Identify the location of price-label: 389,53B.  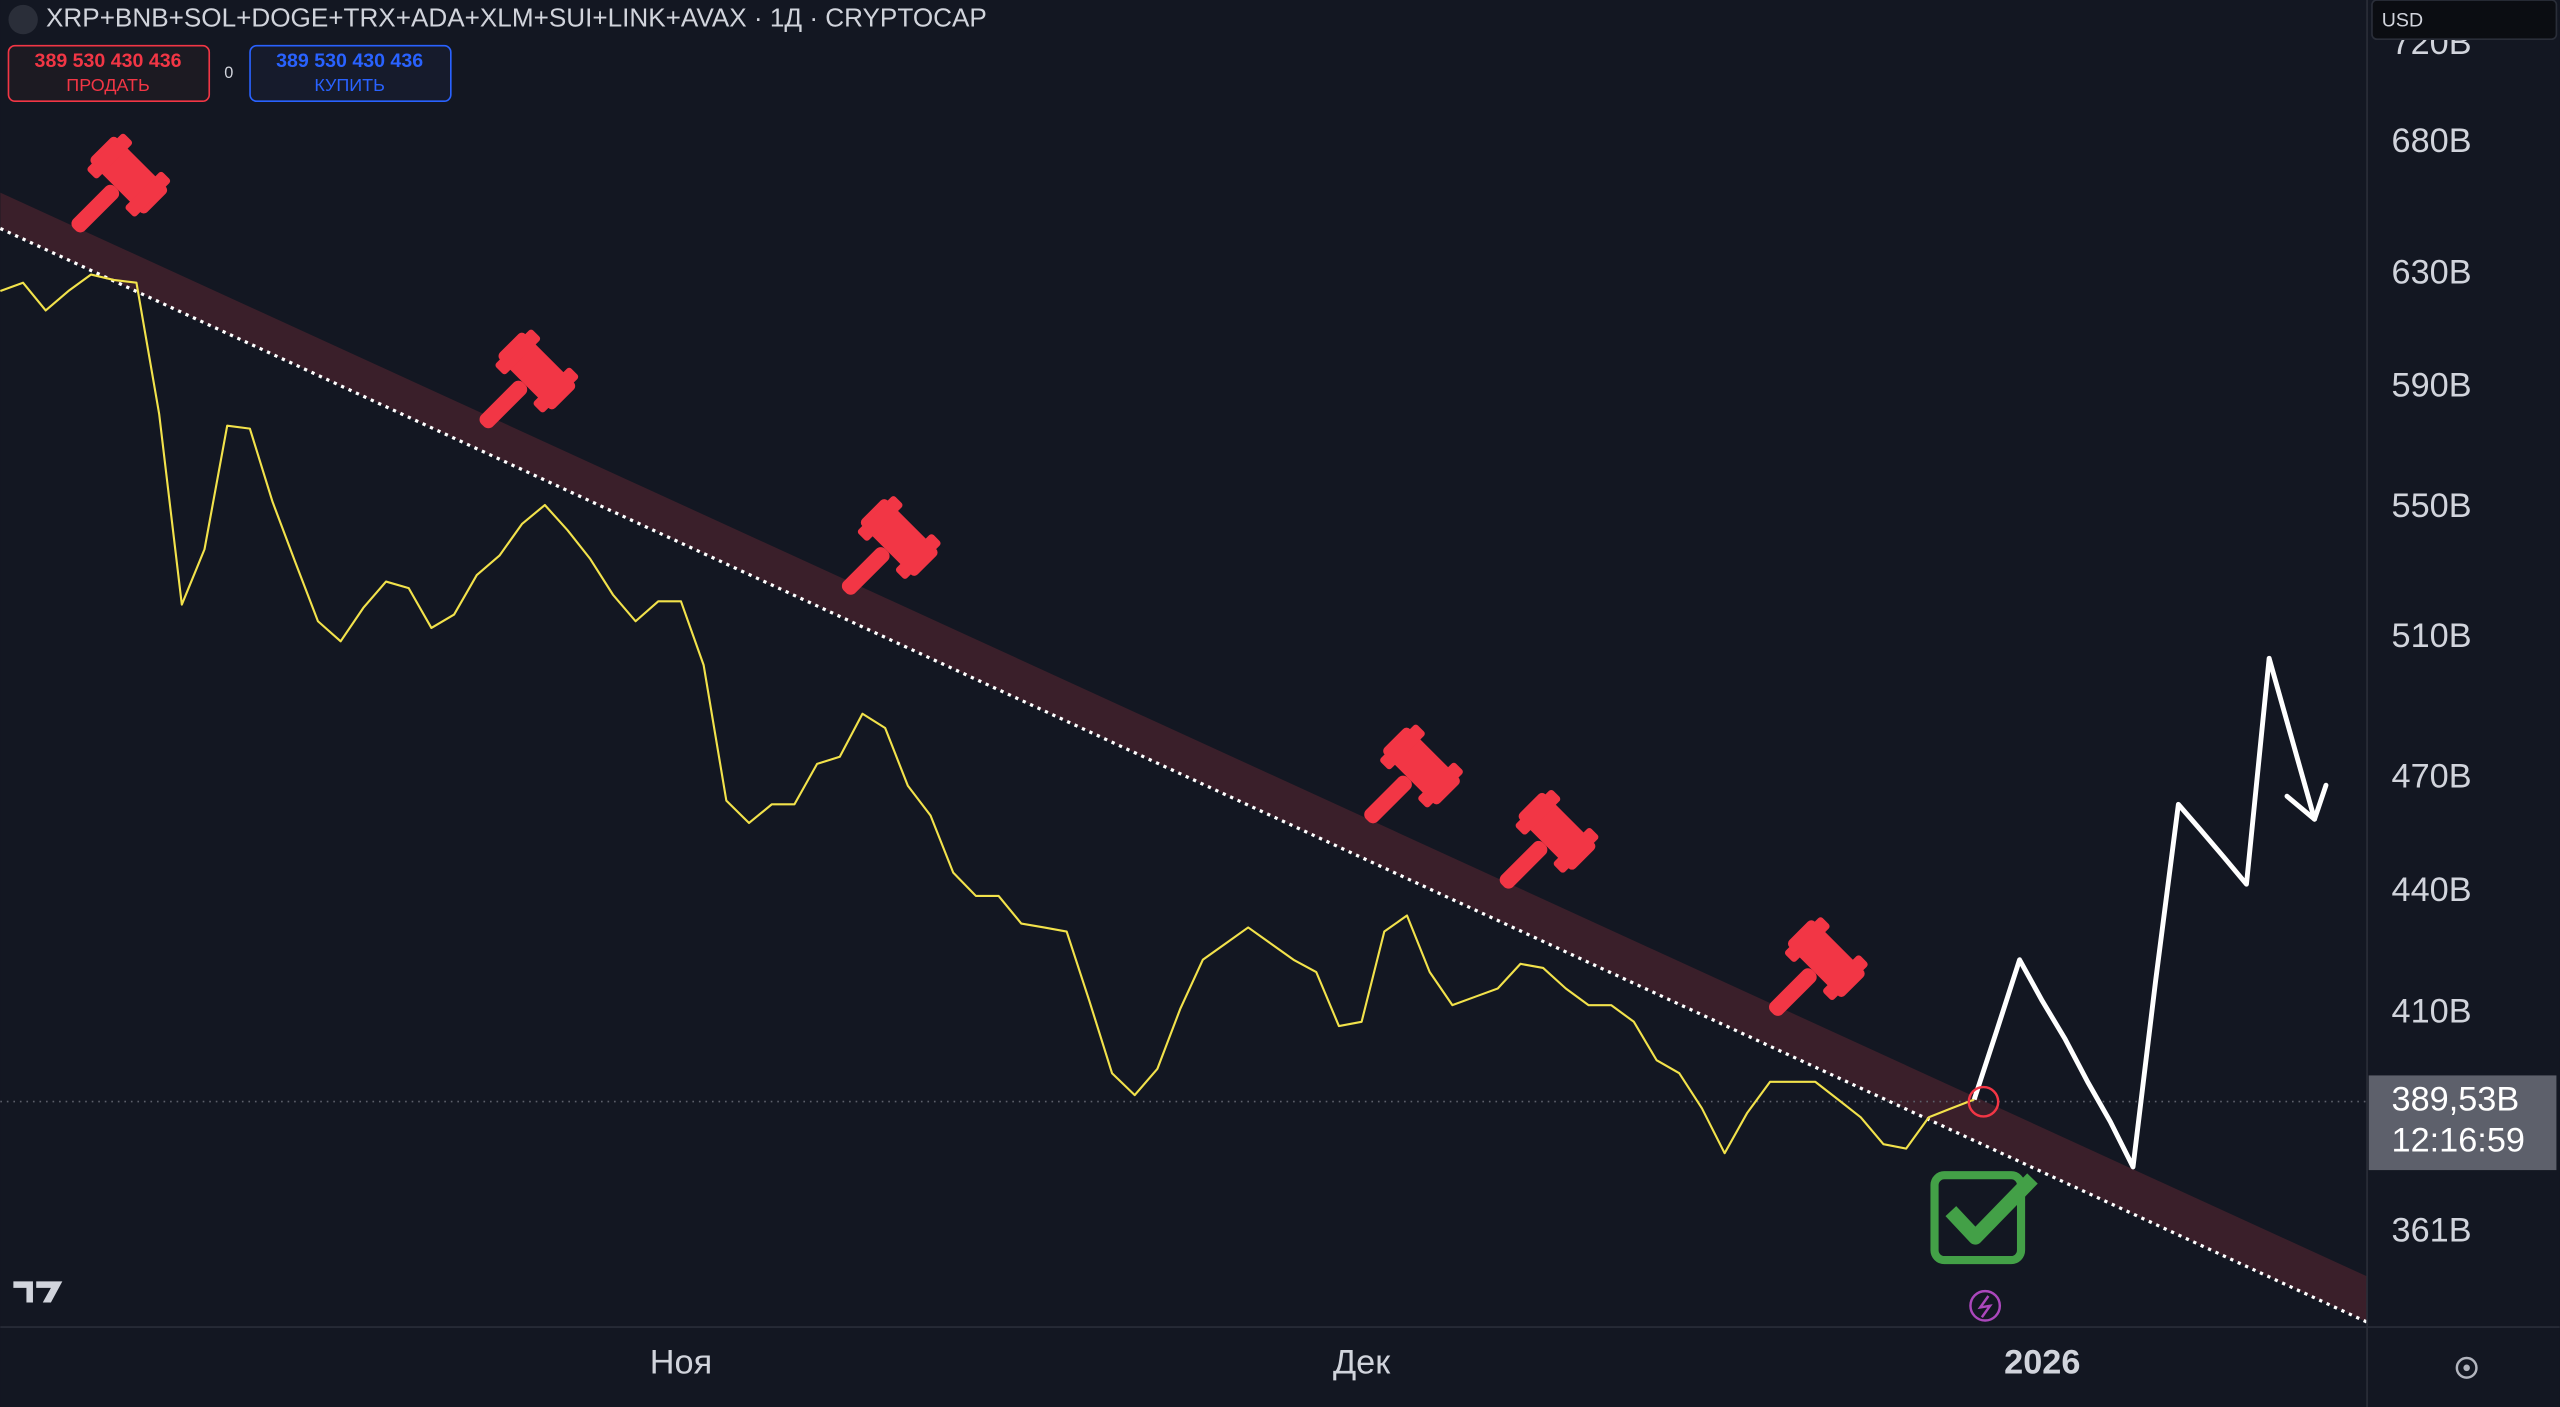
(2456, 1100).